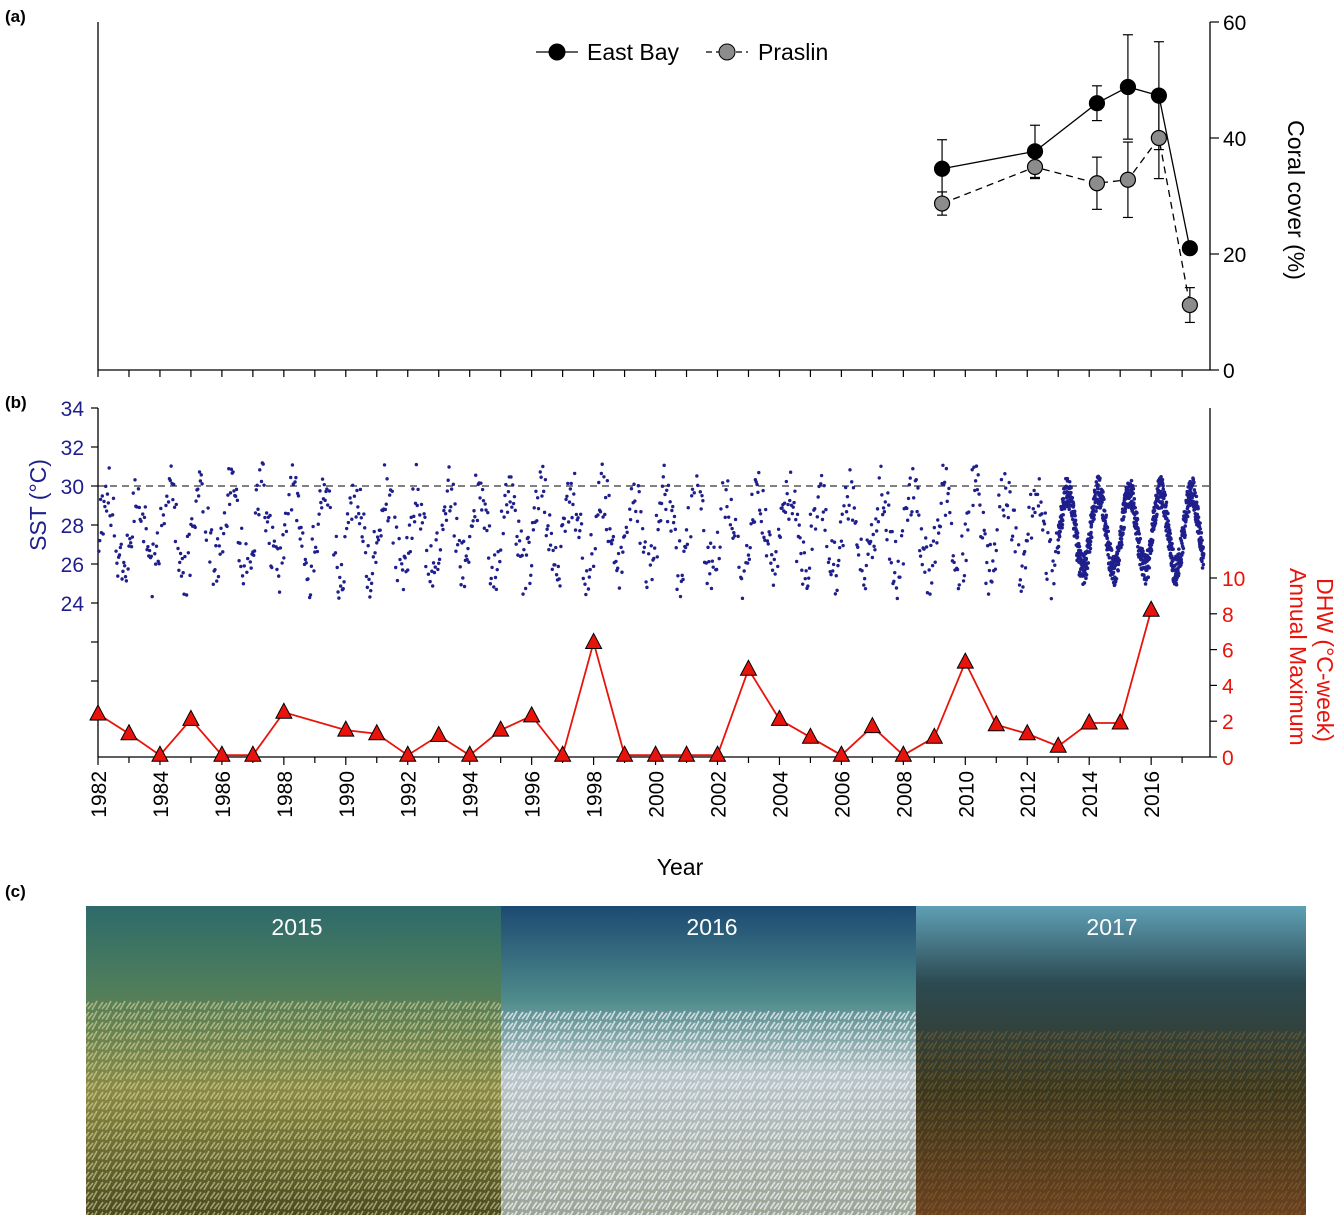  What do you see at coordinates (296, 927) in the screenshot?
I see `photo-2015-label: 2015` at bounding box center [296, 927].